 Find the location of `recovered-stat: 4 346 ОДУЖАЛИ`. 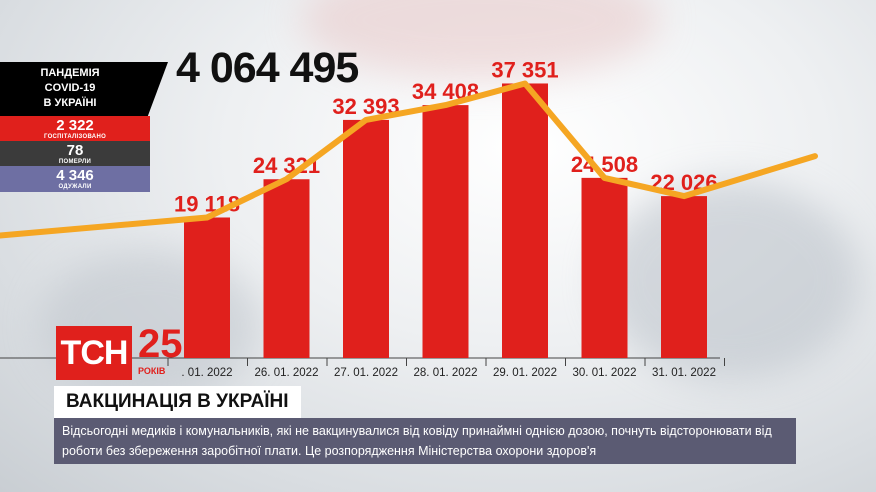

recovered-stat: 4 346 ОДУЖАЛИ is located at coordinates (75, 179).